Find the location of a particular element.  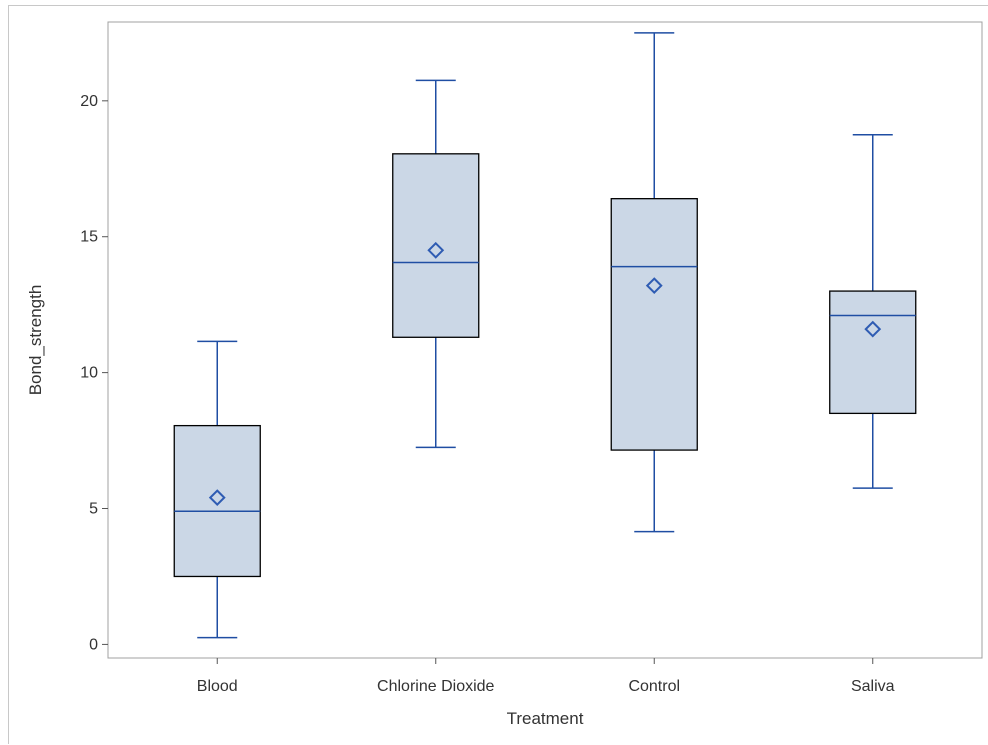

x-tick-label: Chlorine Dioxide is located at coordinates (435, 686).